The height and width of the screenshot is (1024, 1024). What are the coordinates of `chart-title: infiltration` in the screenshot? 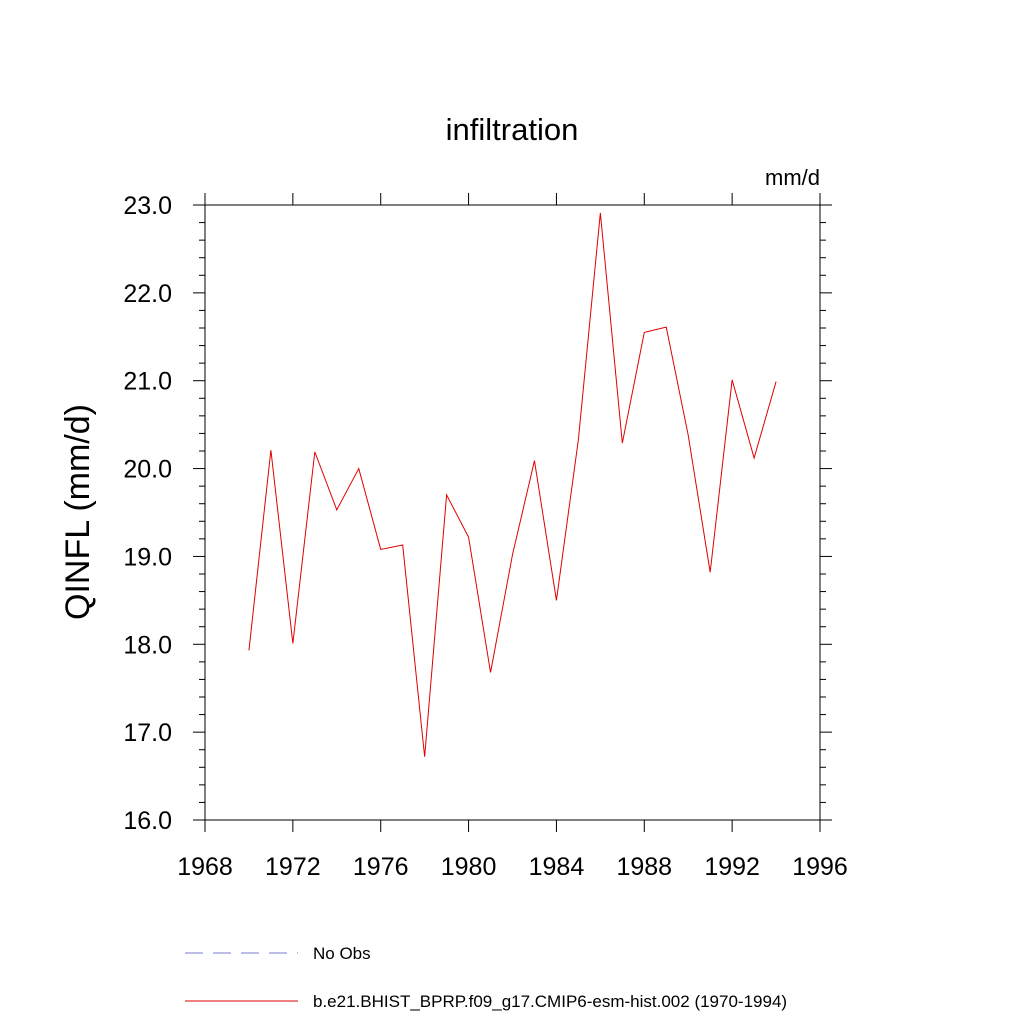 It's located at (512, 129).